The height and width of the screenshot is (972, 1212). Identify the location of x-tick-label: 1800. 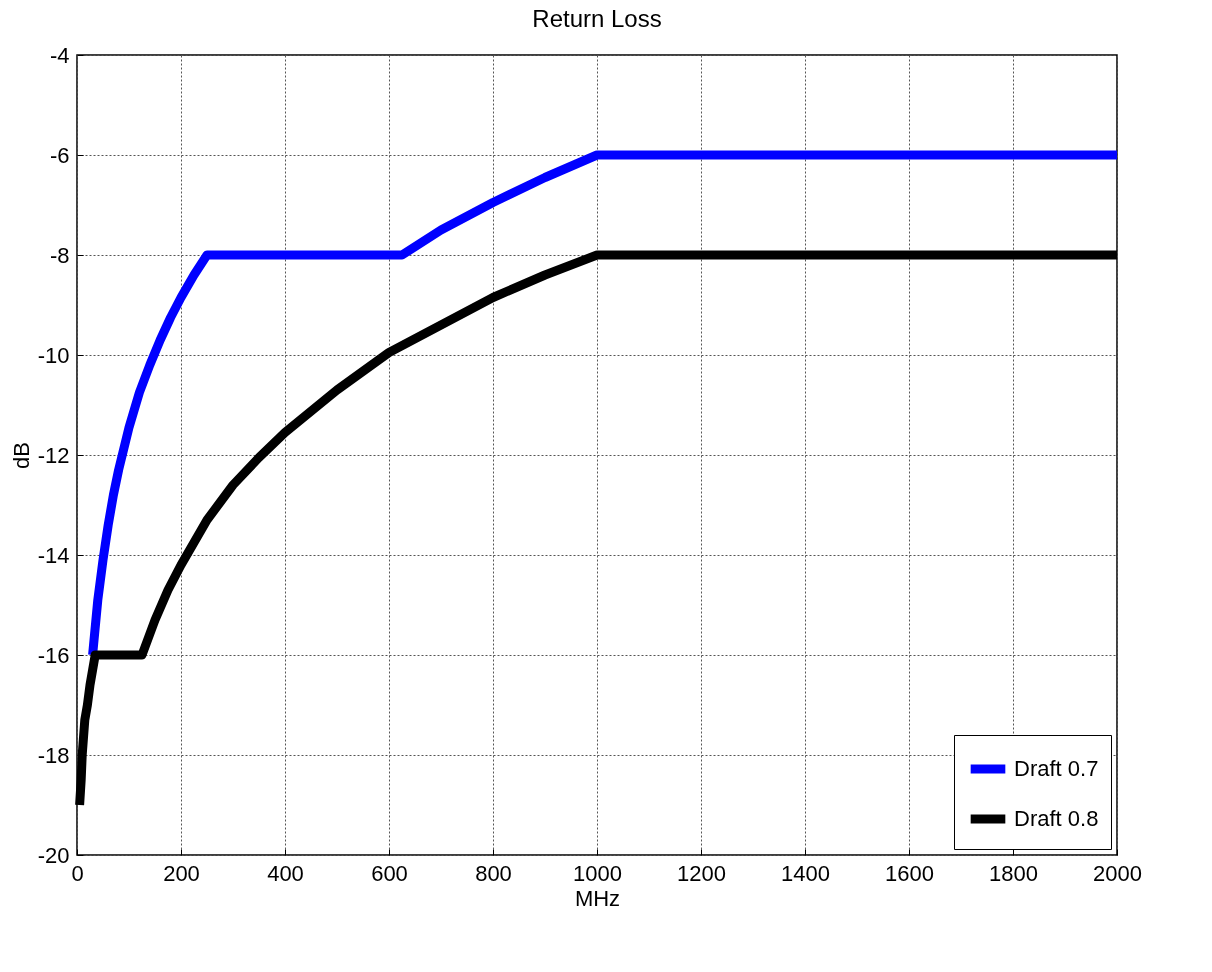
(1013, 873).